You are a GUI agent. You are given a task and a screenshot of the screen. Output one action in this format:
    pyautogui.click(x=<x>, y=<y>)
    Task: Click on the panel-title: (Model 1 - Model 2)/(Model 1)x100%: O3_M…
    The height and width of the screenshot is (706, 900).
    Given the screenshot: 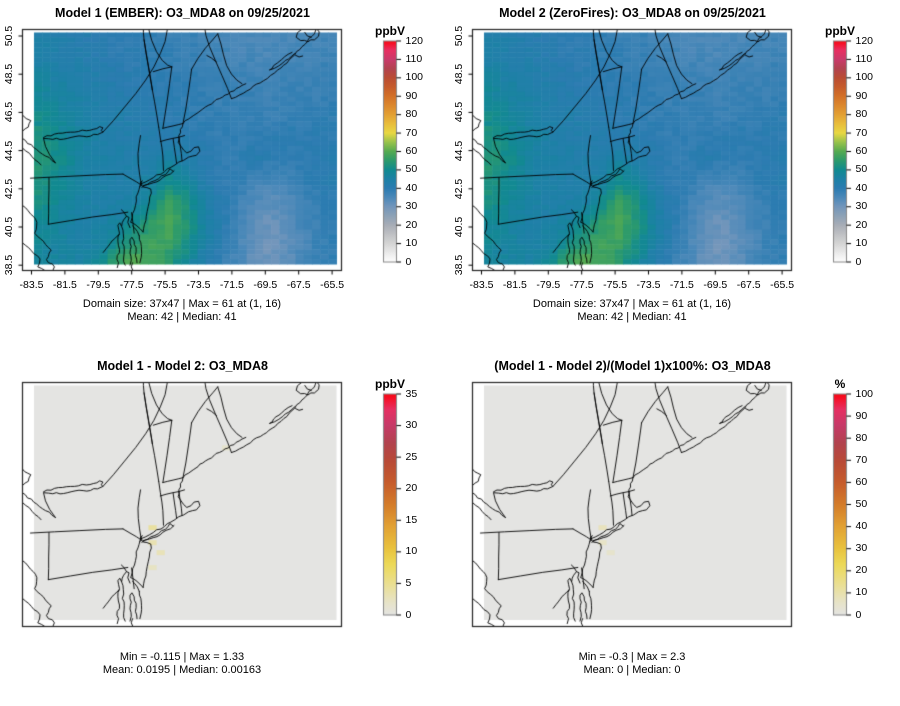 What is the action you would take?
    pyautogui.click(x=632, y=366)
    